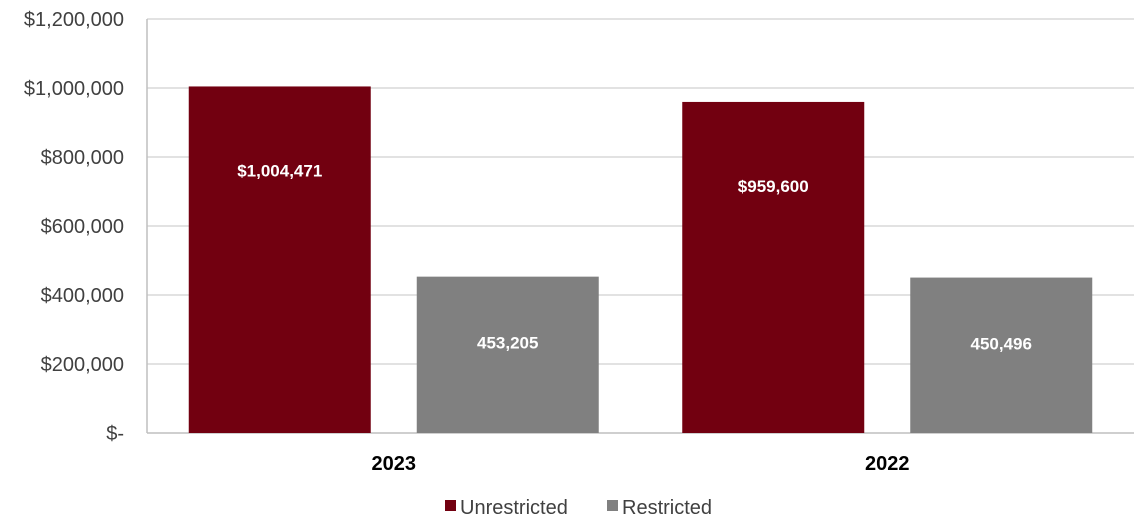  I want to click on y-tick-label: $400,000, so click(82, 296).